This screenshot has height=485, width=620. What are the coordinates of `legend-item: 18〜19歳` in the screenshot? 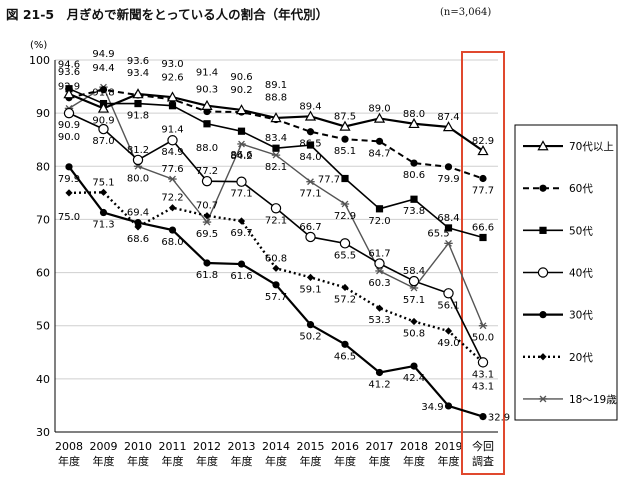 It's located at (570, 400).